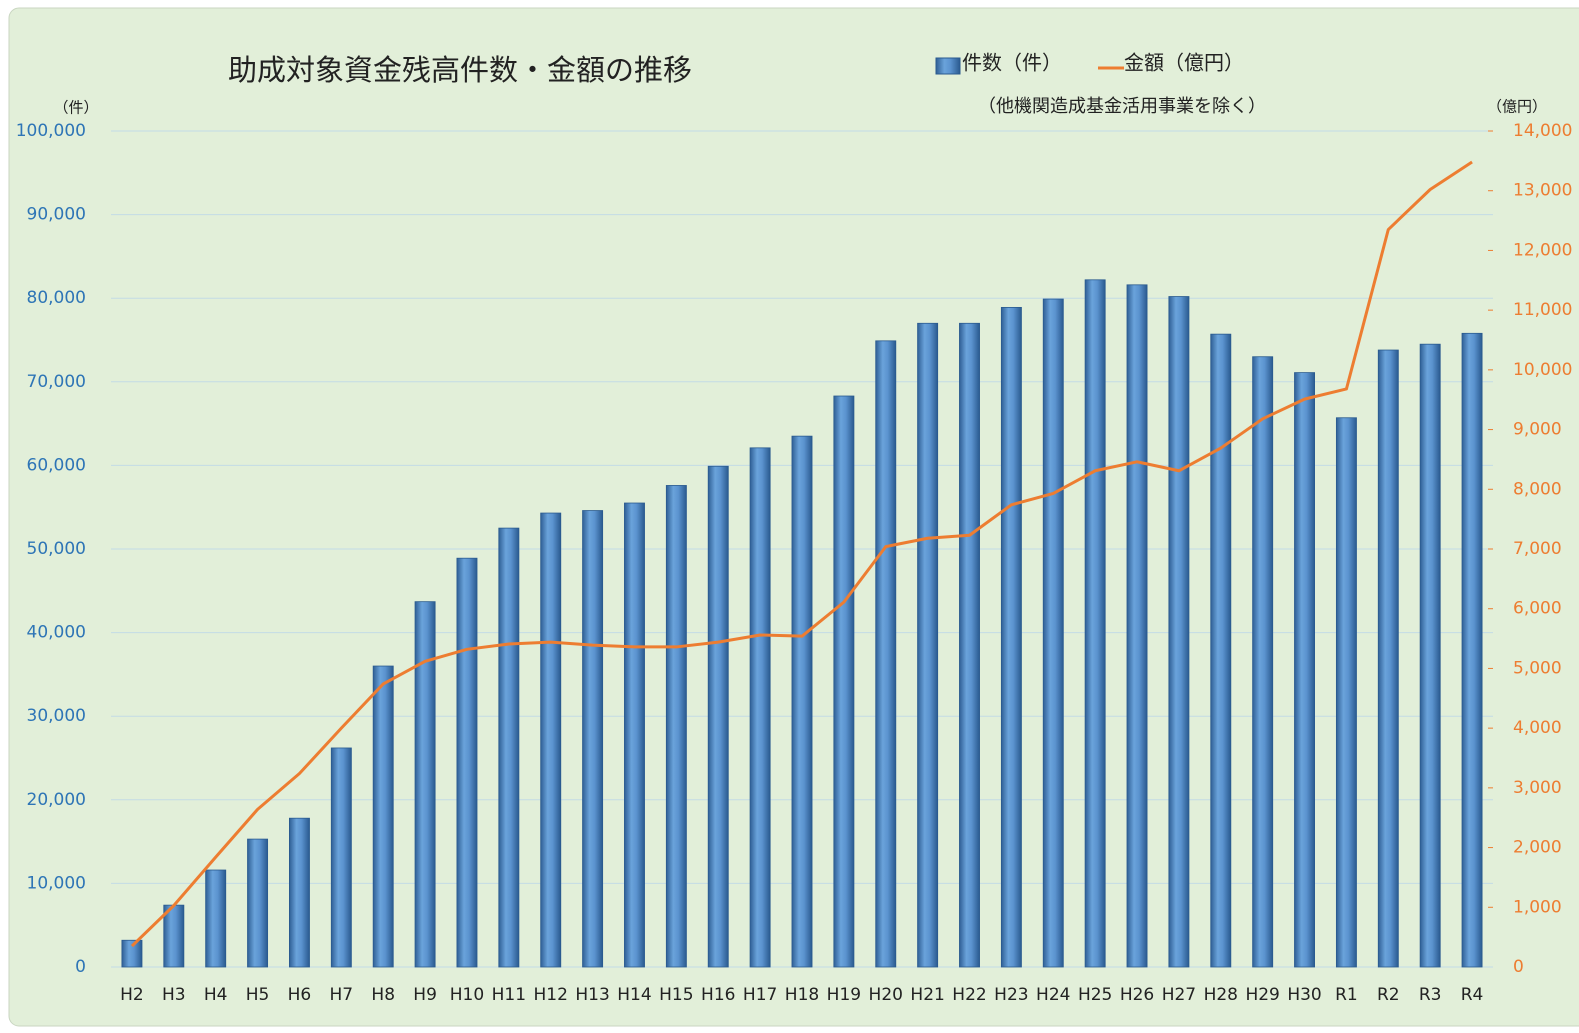 This screenshot has height=1033, width=1579. What do you see at coordinates (1346, 995) in the screenshot?
I see `x-tick-label: R1` at bounding box center [1346, 995].